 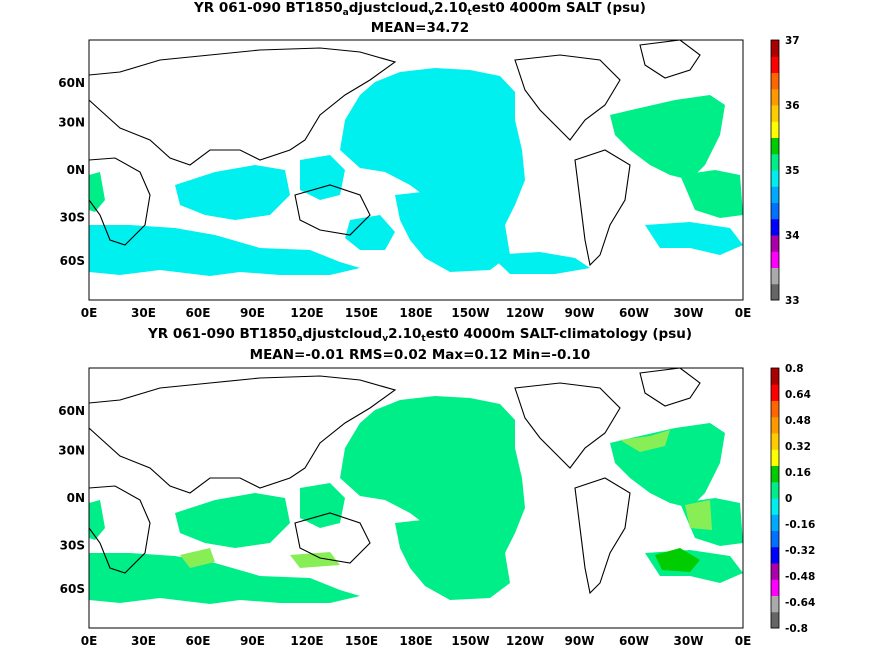 I want to click on west-pacific-anomaly, so click(x=322, y=505).